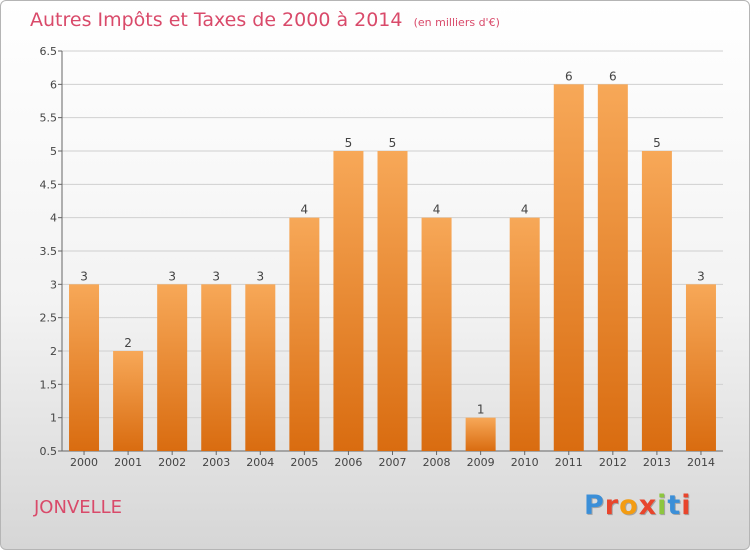 This screenshot has width=750, height=550. I want to click on y-tick-label: 1, so click(53, 418).